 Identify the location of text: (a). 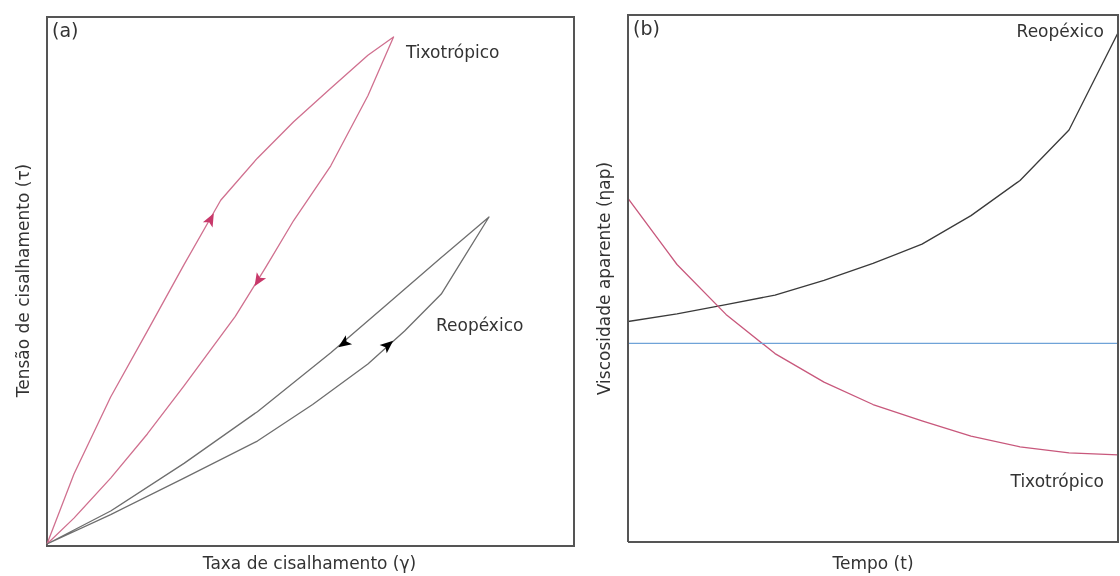
(65, 30).